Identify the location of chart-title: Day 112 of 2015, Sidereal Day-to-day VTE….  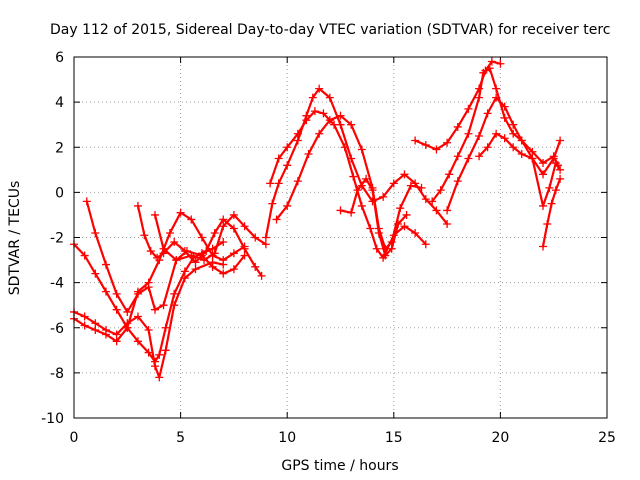
(330, 30).